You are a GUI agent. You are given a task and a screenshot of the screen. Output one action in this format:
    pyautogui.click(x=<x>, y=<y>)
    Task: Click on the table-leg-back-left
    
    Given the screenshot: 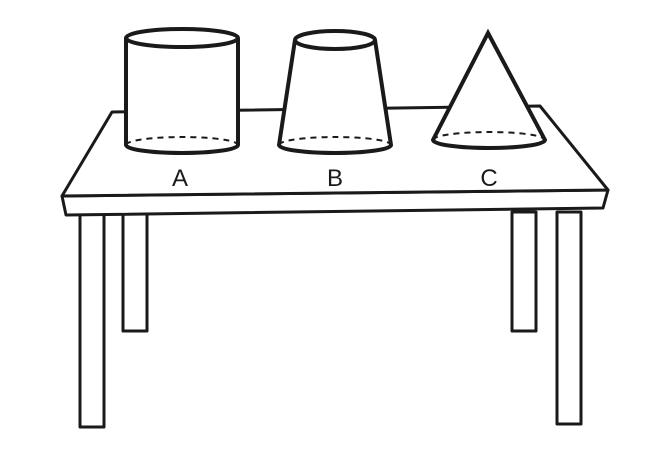 What is the action you would take?
    pyautogui.click(x=135, y=271)
    